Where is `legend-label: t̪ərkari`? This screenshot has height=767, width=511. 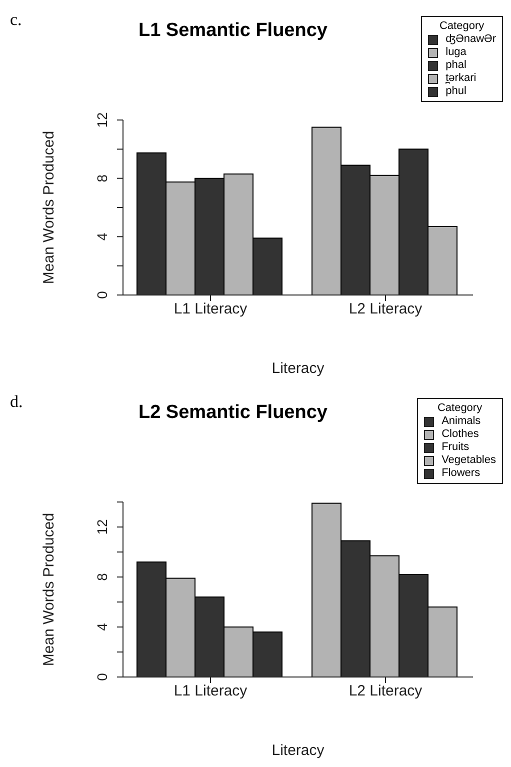
legend-label: t̪ərkari is located at coordinates (461, 78).